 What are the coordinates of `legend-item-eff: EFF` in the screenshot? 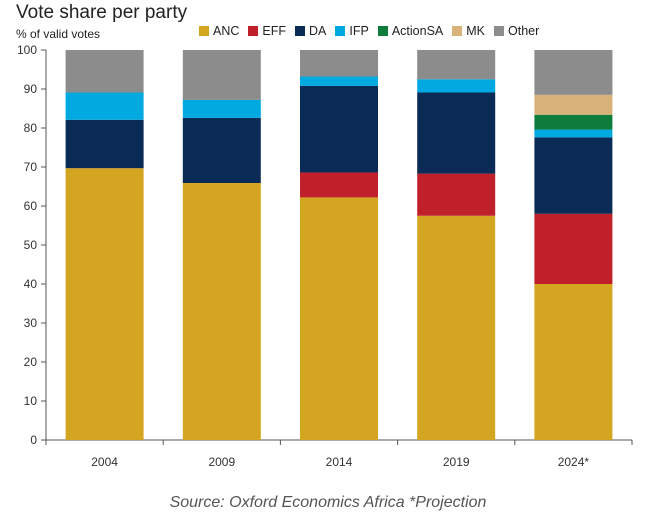 It's located at (267, 31).